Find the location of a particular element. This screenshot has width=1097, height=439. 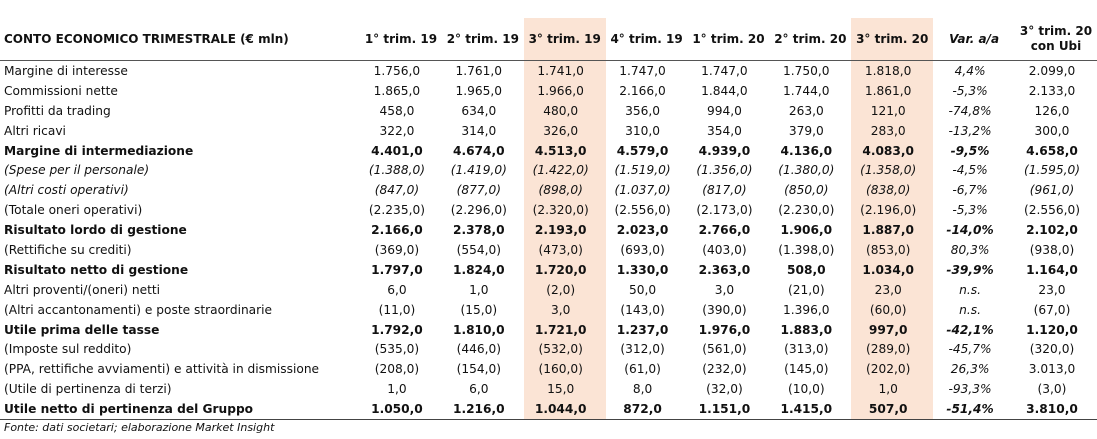

table-title: CONTO ECONOMICO TRIMESTRALE (€ mln) is located at coordinates (180, 39).